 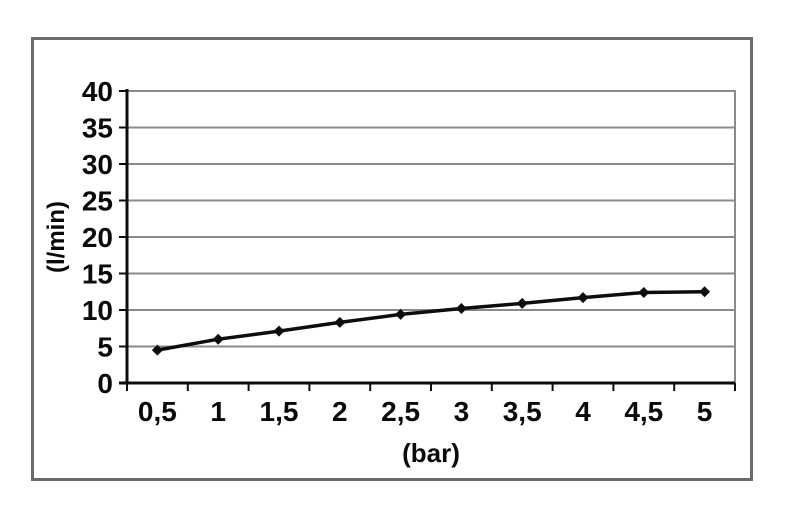 What do you see at coordinates (705, 411) in the screenshot?
I see `x-tick-label: 5` at bounding box center [705, 411].